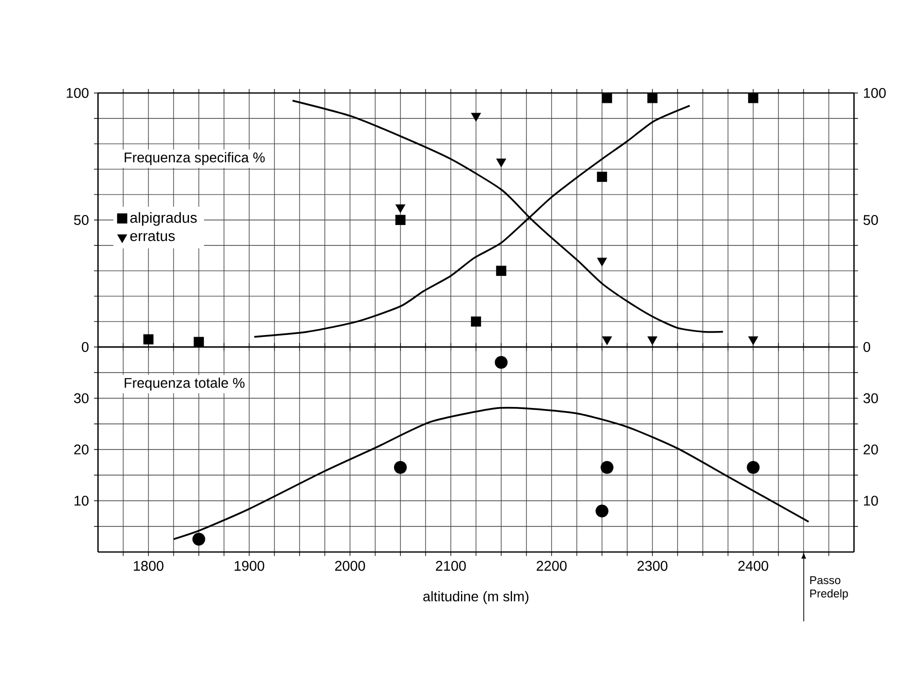 Image resolution: width=918 pixels, height=681 pixels. Describe the element at coordinates (184, 384) in the screenshot. I see `text: Frequenza totale %` at that location.